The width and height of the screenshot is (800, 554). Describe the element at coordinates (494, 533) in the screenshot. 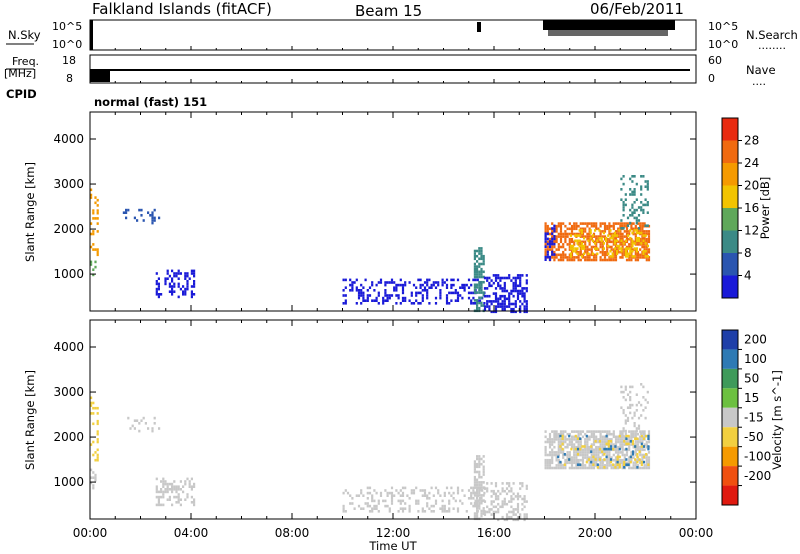

I see `x-tick-label: 16:00` at that location.